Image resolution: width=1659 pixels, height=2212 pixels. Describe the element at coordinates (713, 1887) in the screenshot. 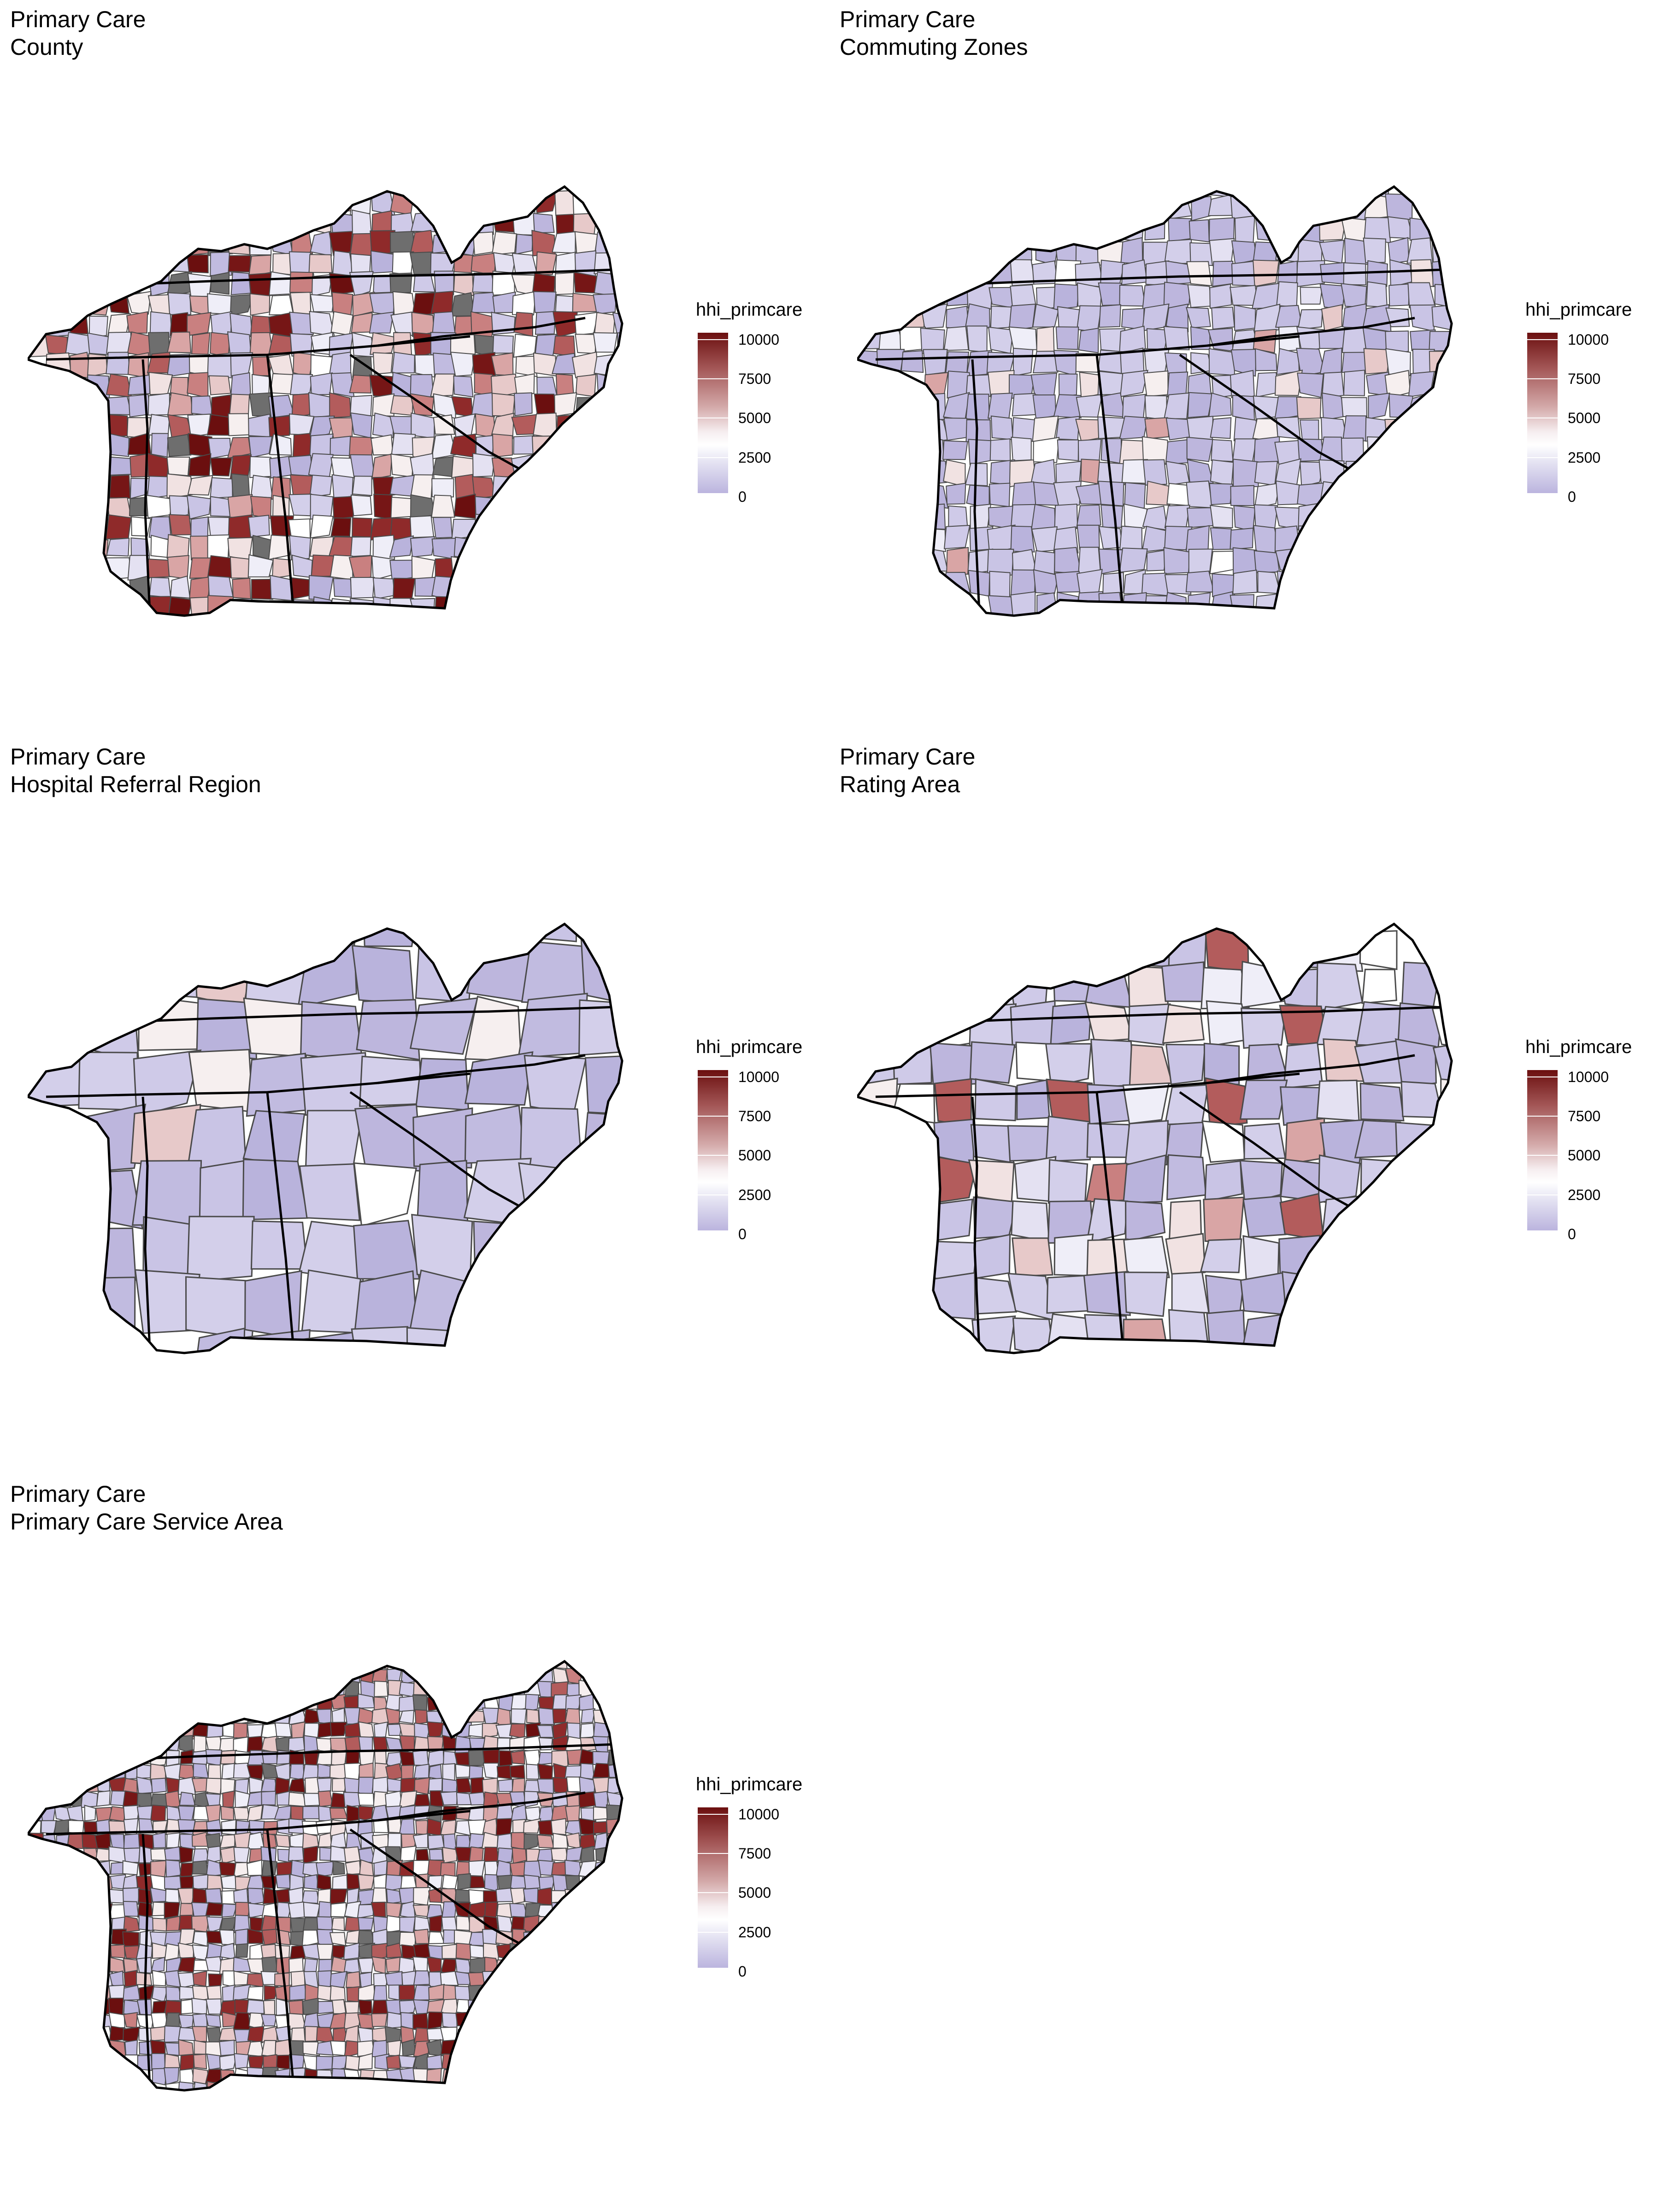

I see `legend-colorbar` at that location.